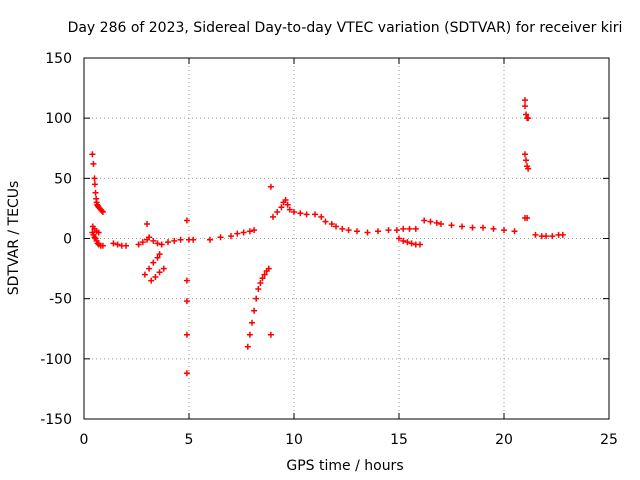 Image resolution: width=640 pixels, height=480 pixels. What do you see at coordinates (294, 440) in the screenshot?
I see `x-tick-label: 10` at bounding box center [294, 440].